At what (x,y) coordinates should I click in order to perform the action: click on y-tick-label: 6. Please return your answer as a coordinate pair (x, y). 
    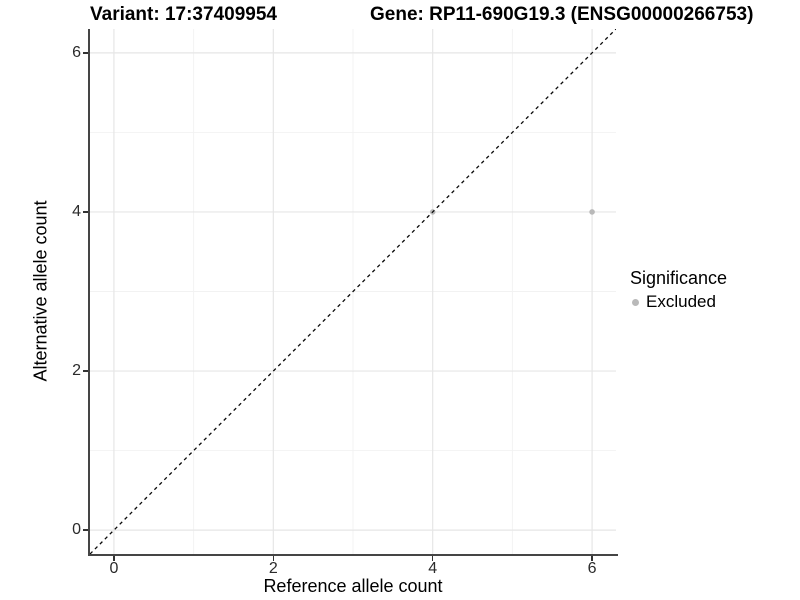
    Looking at the image, I should click on (76, 52).